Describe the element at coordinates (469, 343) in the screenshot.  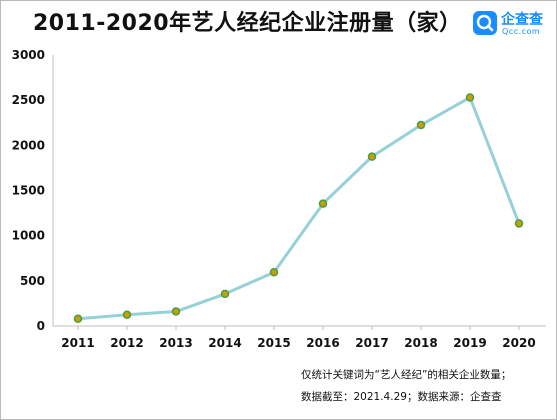
I see `x-tick-label: 2019` at that location.